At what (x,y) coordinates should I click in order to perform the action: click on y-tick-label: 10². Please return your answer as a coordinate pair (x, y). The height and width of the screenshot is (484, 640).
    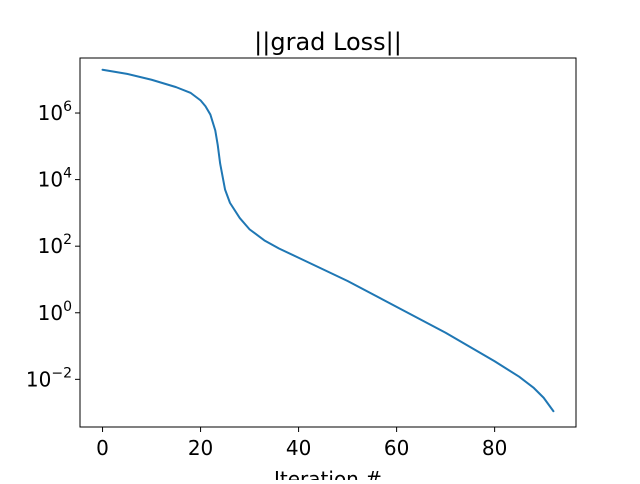
    Looking at the image, I should click on (55, 245).